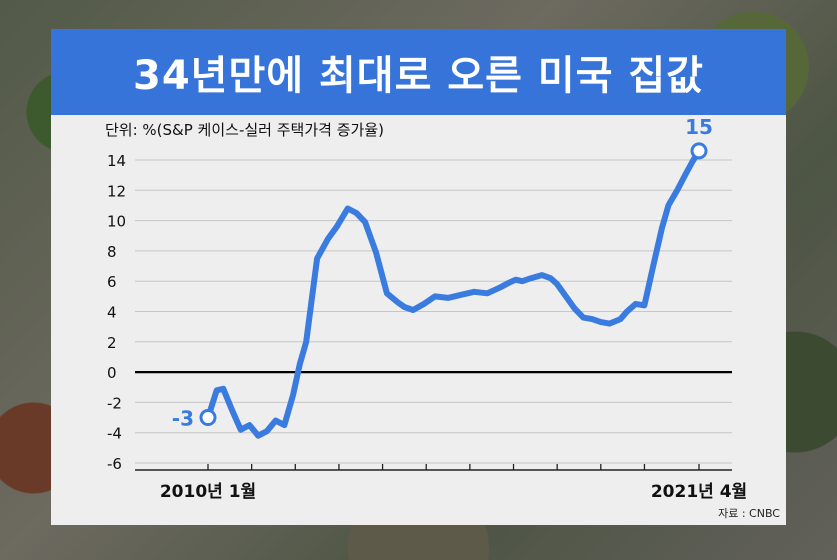 Image resolution: width=837 pixels, height=560 pixels. I want to click on y-tick-label: 2, so click(112, 343).